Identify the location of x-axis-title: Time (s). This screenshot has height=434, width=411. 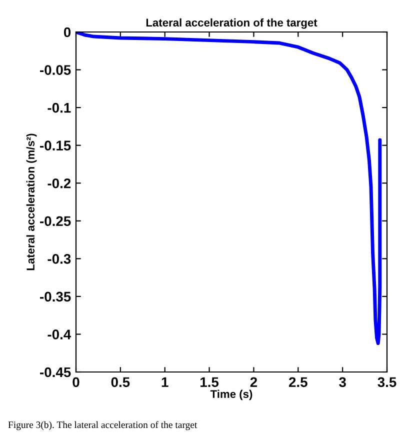
(231, 395).